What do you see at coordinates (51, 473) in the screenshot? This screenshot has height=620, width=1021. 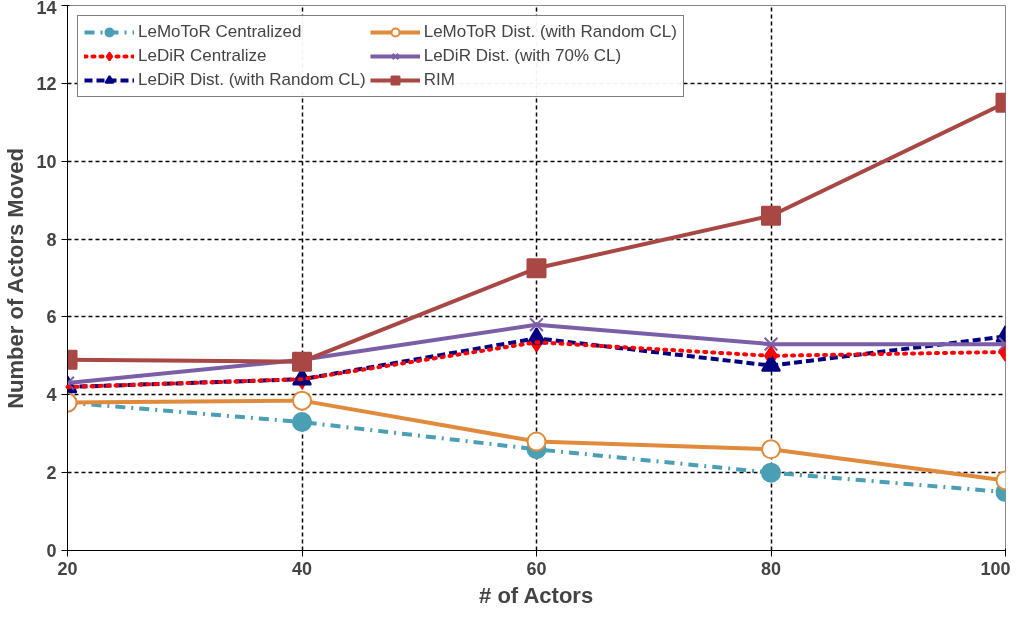 I see `y-tick-label: 2` at bounding box center [51, 473].